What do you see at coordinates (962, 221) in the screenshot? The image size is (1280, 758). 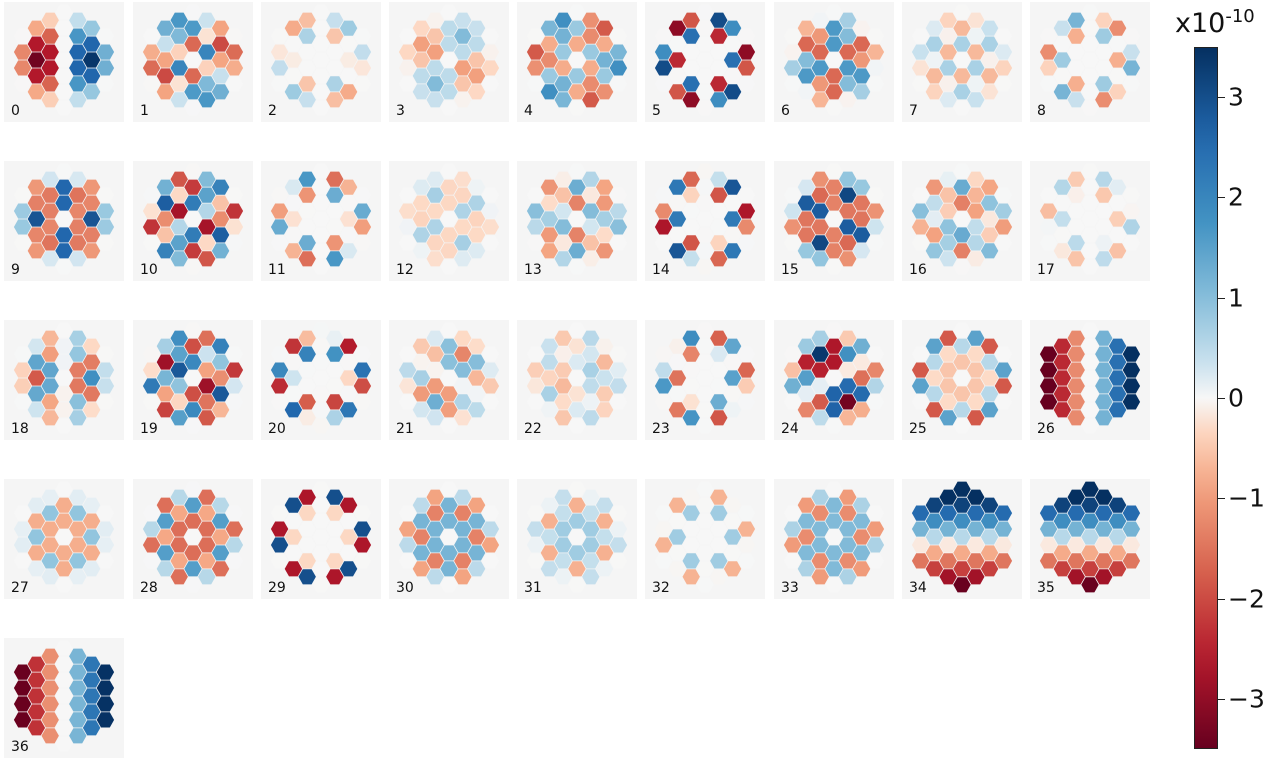 I see `segment-map-panel: 16` at bounding box center [962, 221].